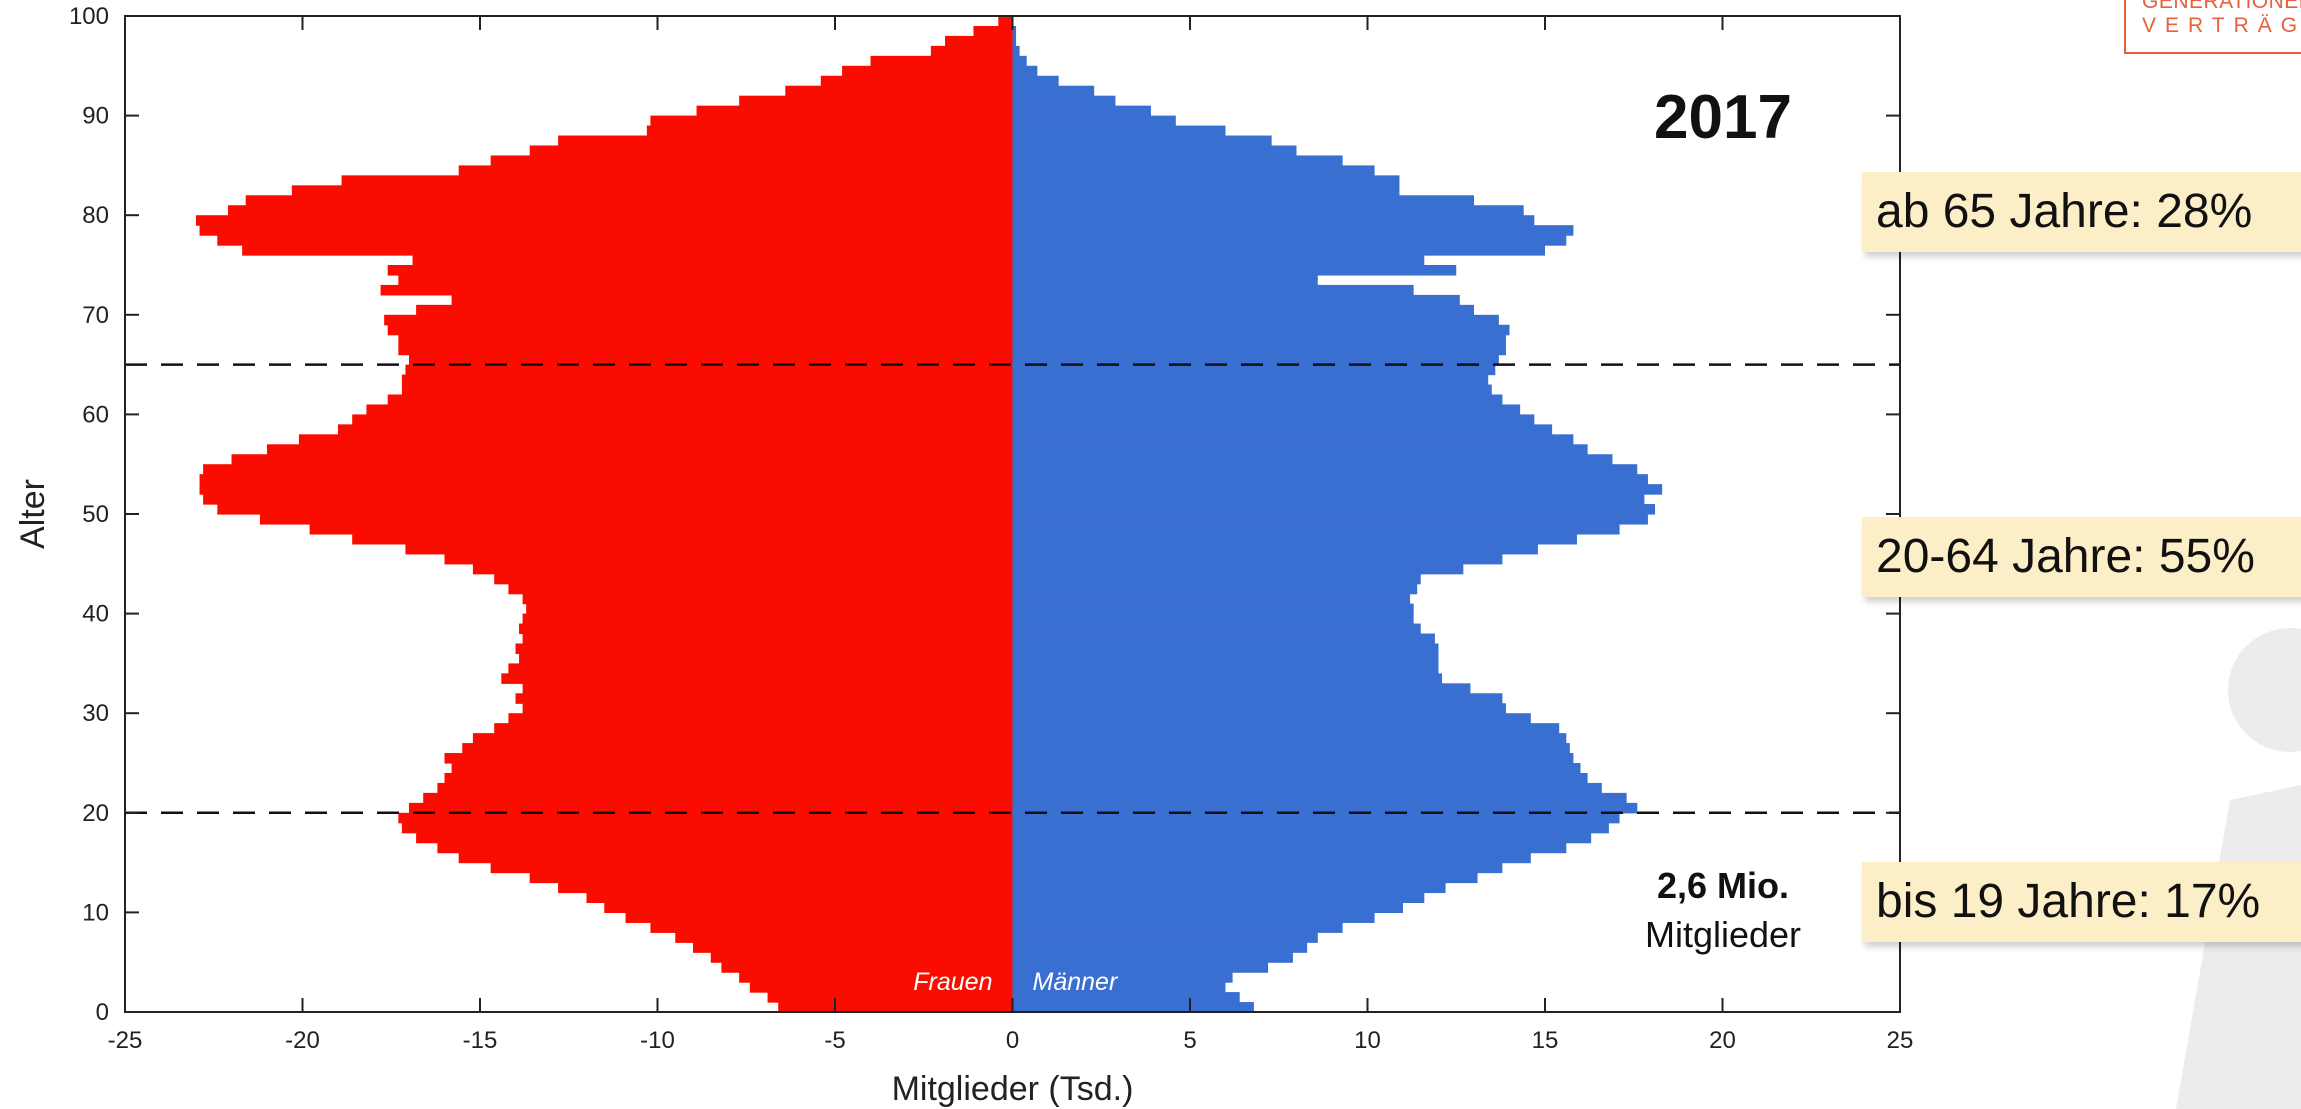 This screenshot has width=2301, height=1109. I want to click on y-tick-label: 30, so click(95, 713).